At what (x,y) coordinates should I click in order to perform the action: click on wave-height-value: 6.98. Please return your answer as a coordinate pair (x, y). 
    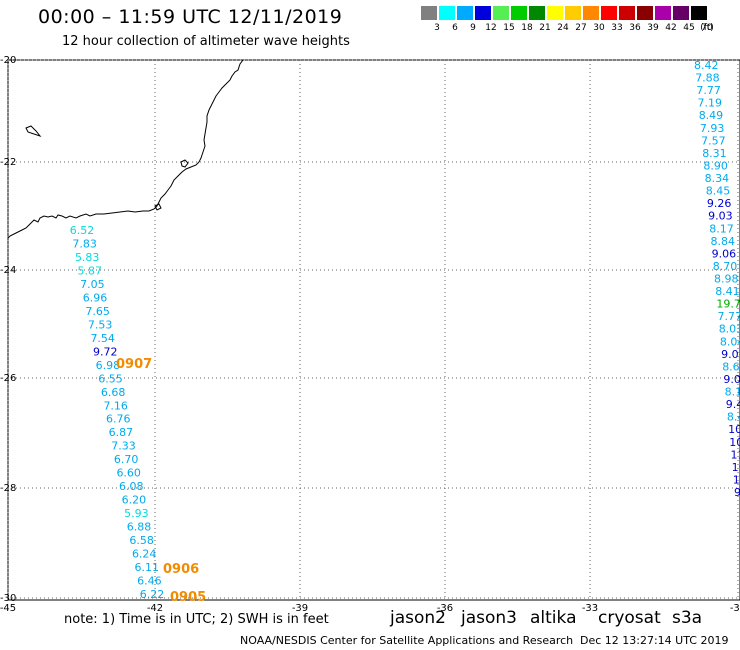
    Looking at the image, I should click on (108, 365).